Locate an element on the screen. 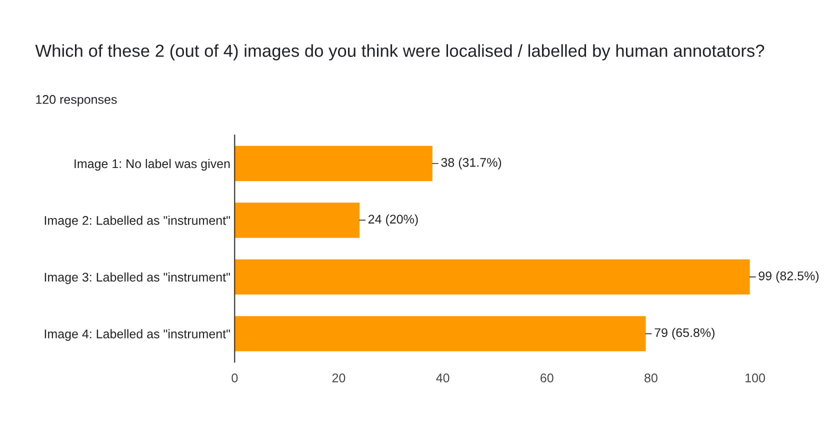  data-label: 38 (31.7%) is located at coordinates (471, 164).